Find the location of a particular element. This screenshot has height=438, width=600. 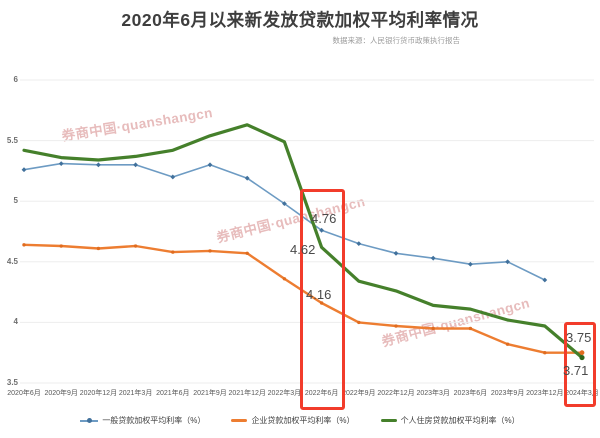

x-tick-label: 2022年12月 is located at coordinates (396, 393).